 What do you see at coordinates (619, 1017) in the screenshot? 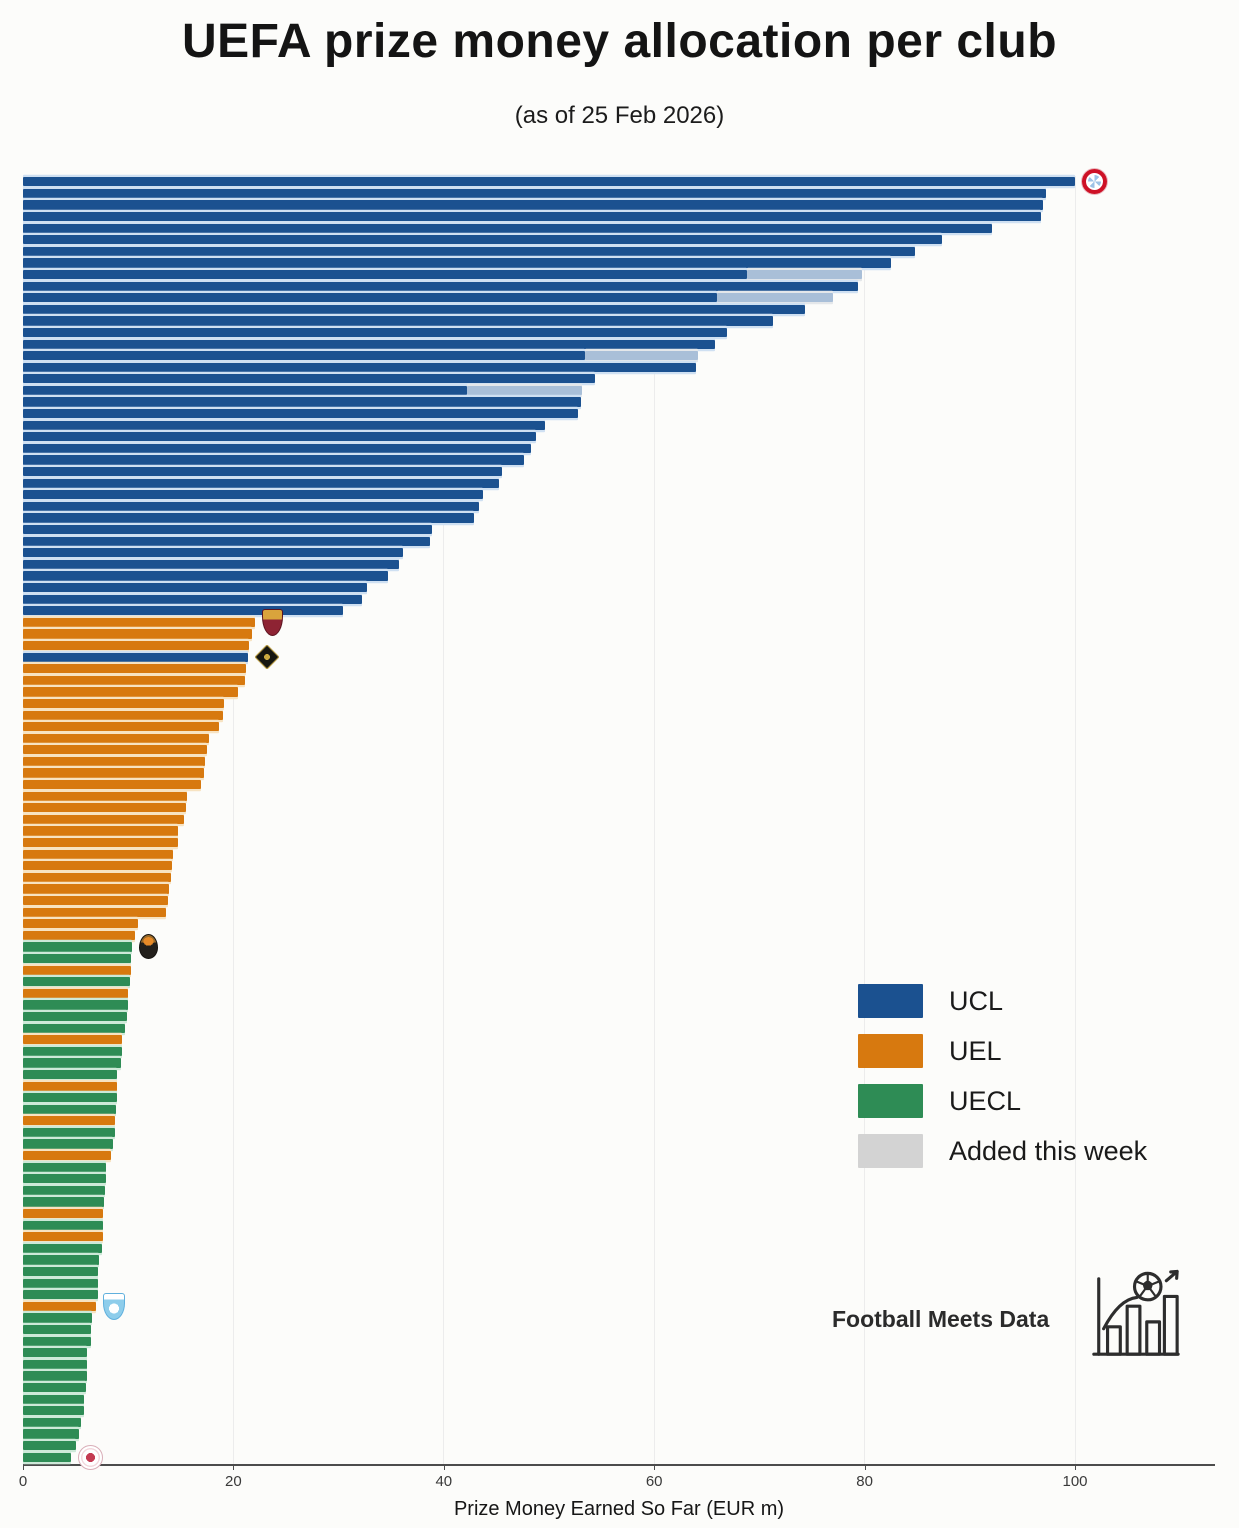
I see `bar-row-73-uecl` at bounding box center [619, 1017].